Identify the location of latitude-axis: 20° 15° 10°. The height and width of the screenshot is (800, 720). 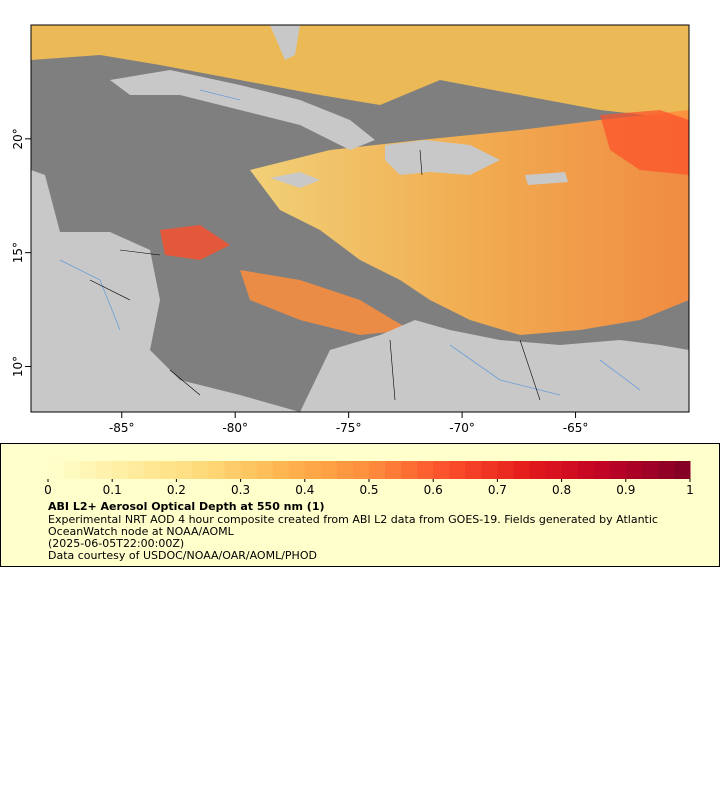
(21, 252).